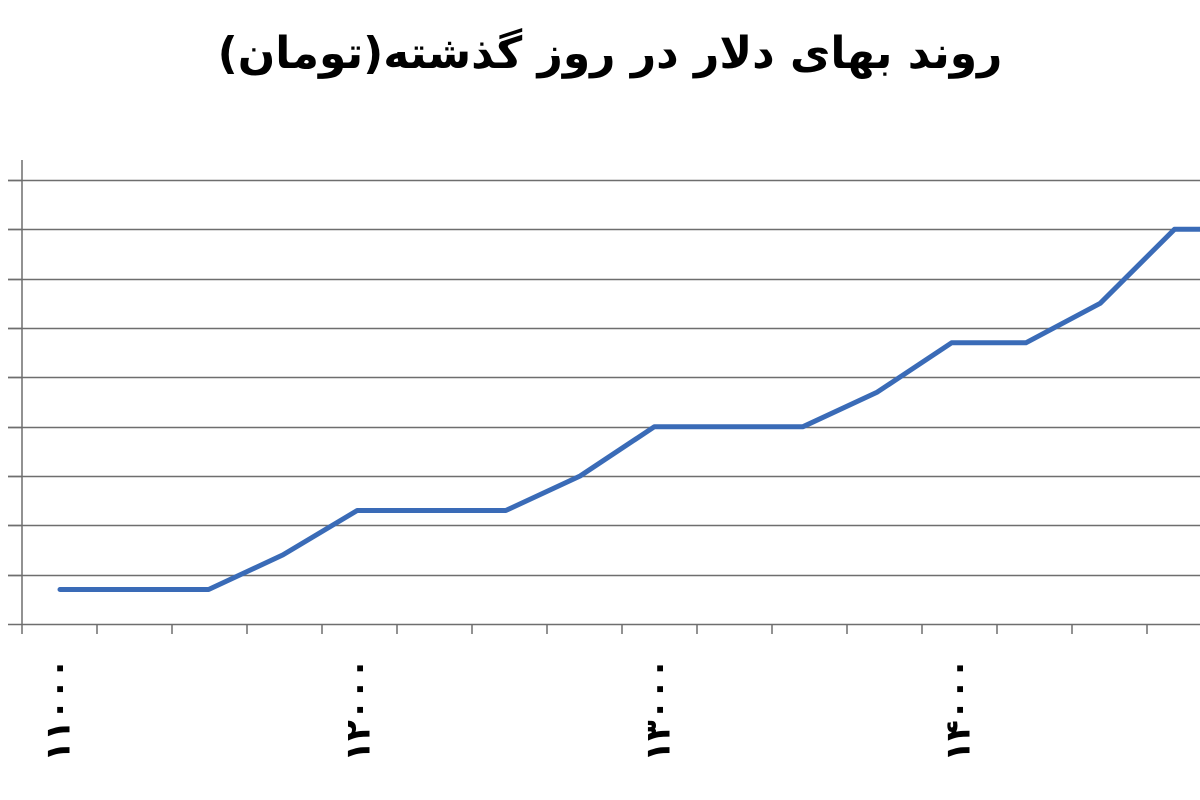  I want to click on x-tick-label: ۱۳۰۰۰, so click(659, 710).